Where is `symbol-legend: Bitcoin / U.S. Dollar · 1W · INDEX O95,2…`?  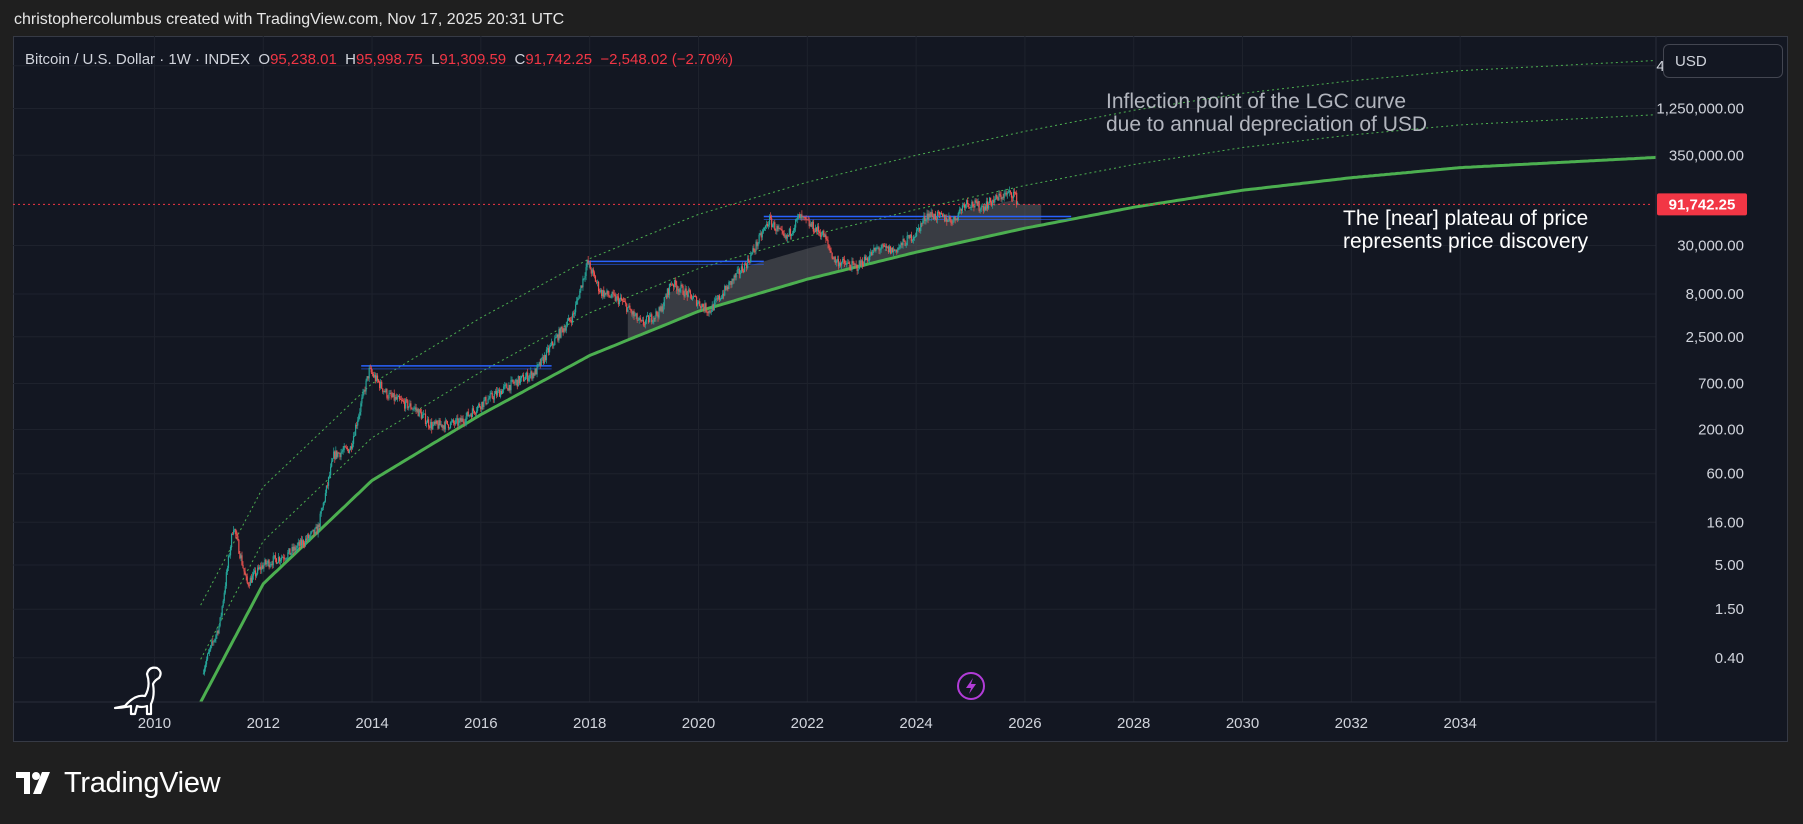 symbol-legend: Bitcoin / U.S. Dollar · 1W · INDEX O95,2… is located at coordinates (379, 59).